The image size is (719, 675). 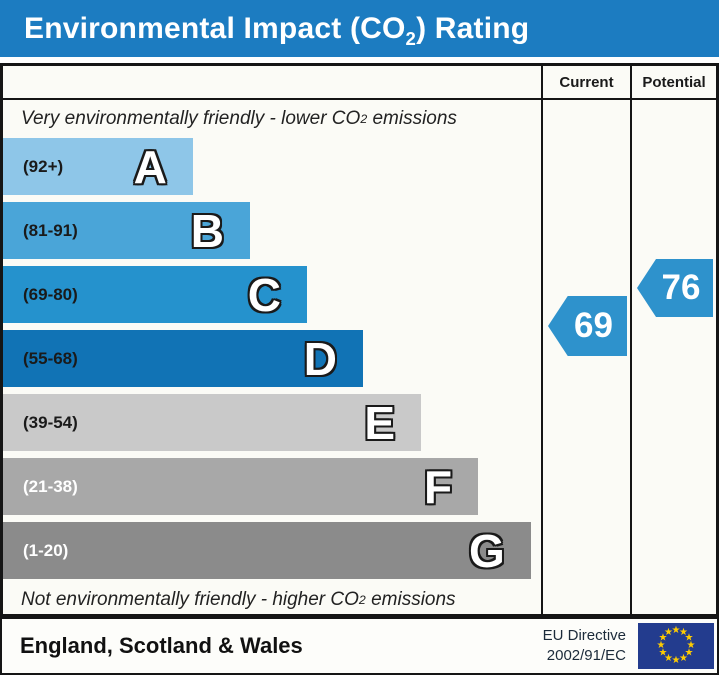 I want to click on current-rating-arrow: 69, so click(x=587, y=326).